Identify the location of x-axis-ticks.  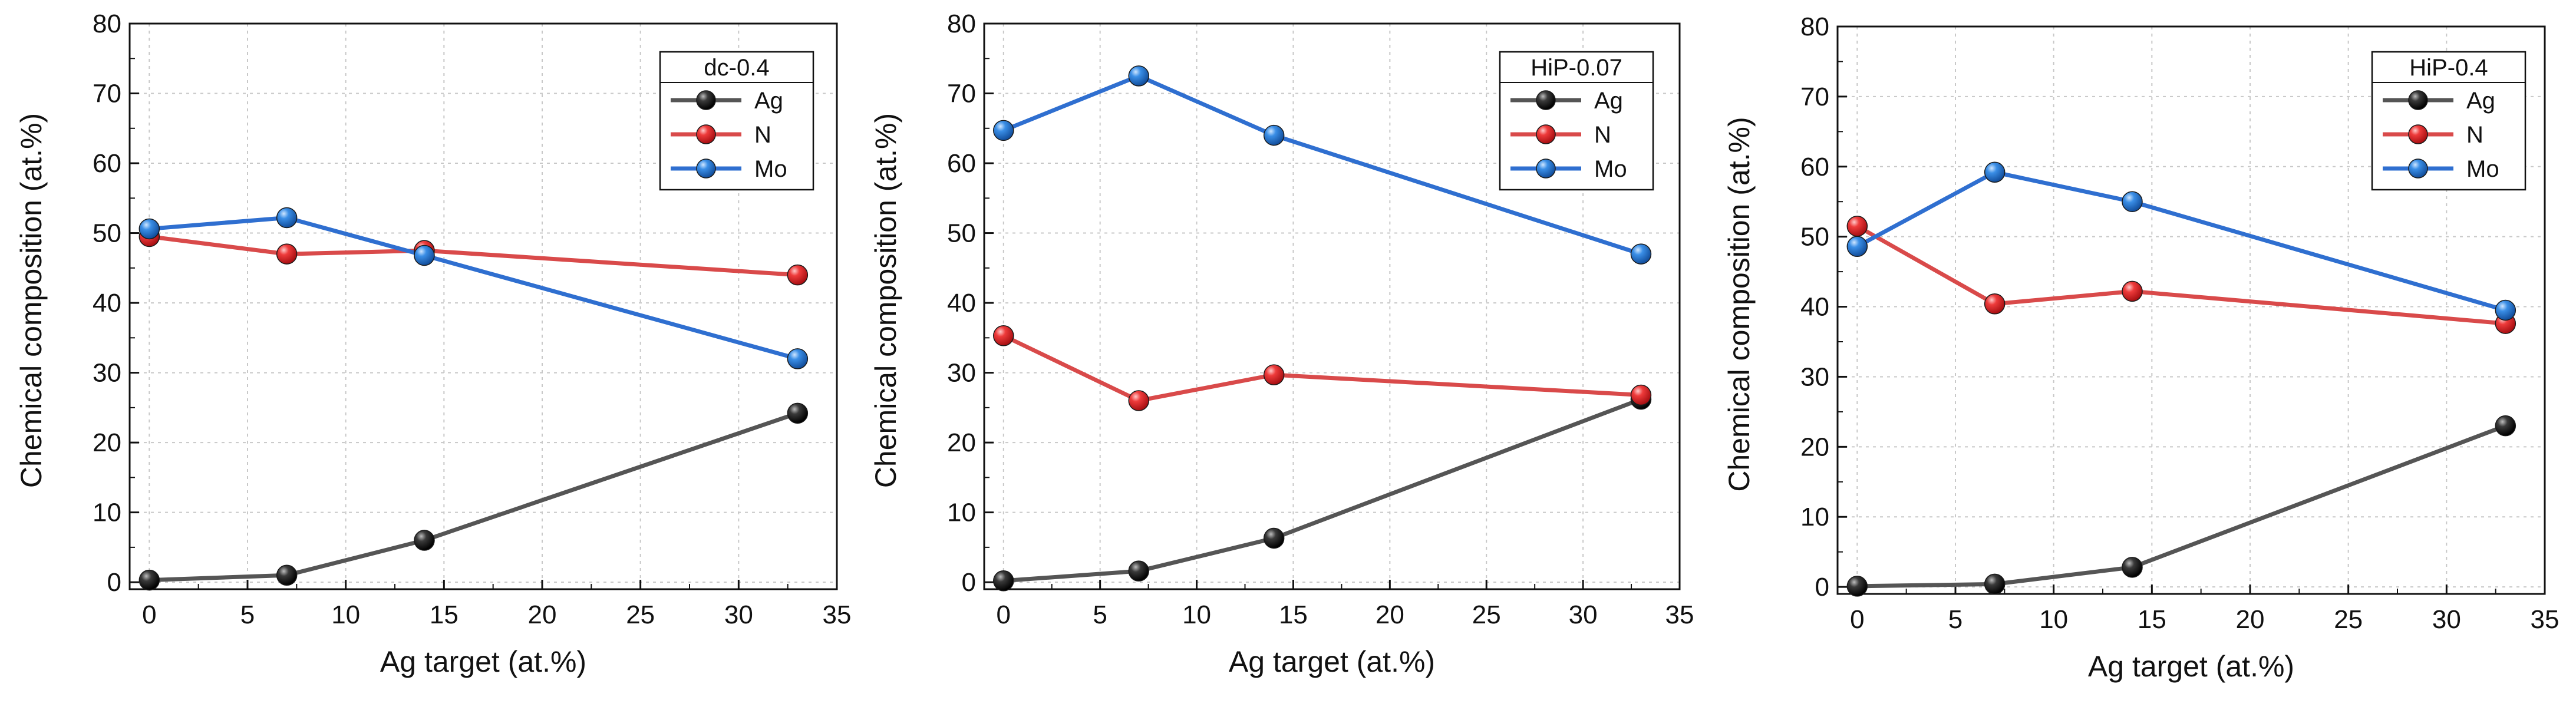
(493, 584).